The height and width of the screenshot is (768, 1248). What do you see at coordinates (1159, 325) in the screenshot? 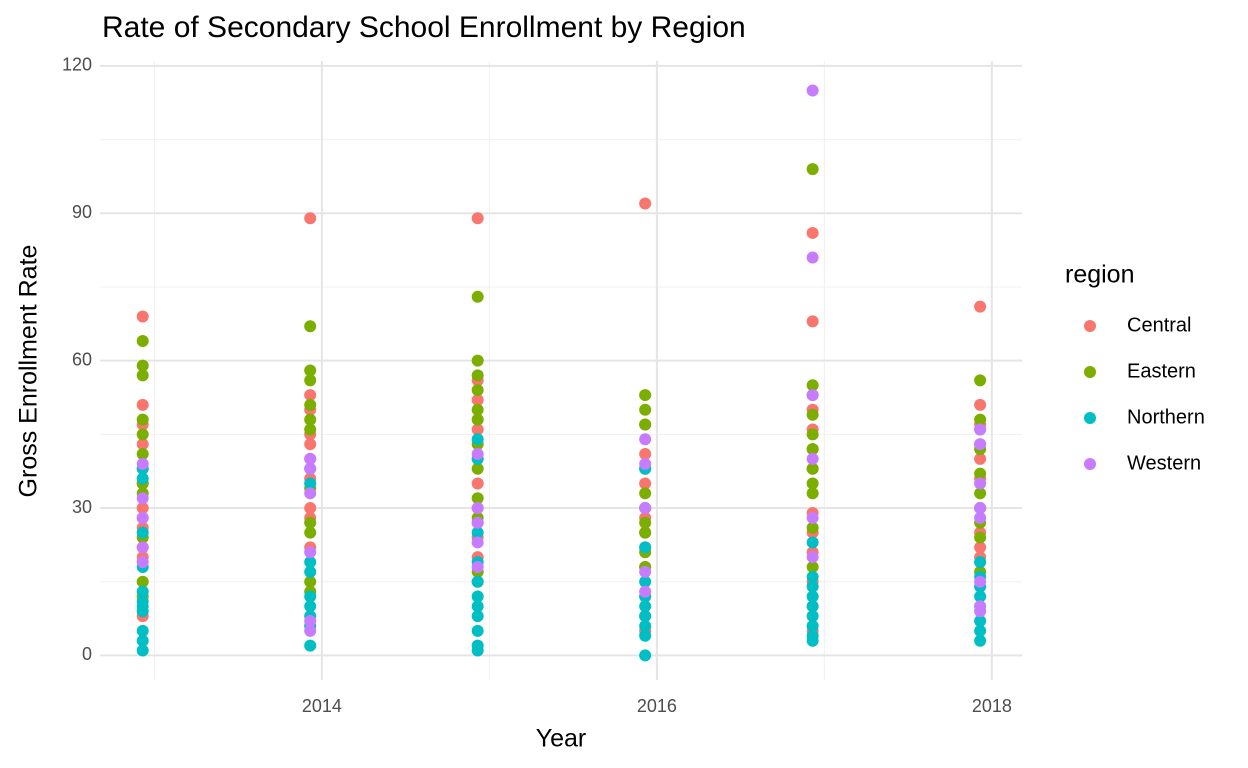
I see `legend-label: Central` at bounding box center [1159, 325].